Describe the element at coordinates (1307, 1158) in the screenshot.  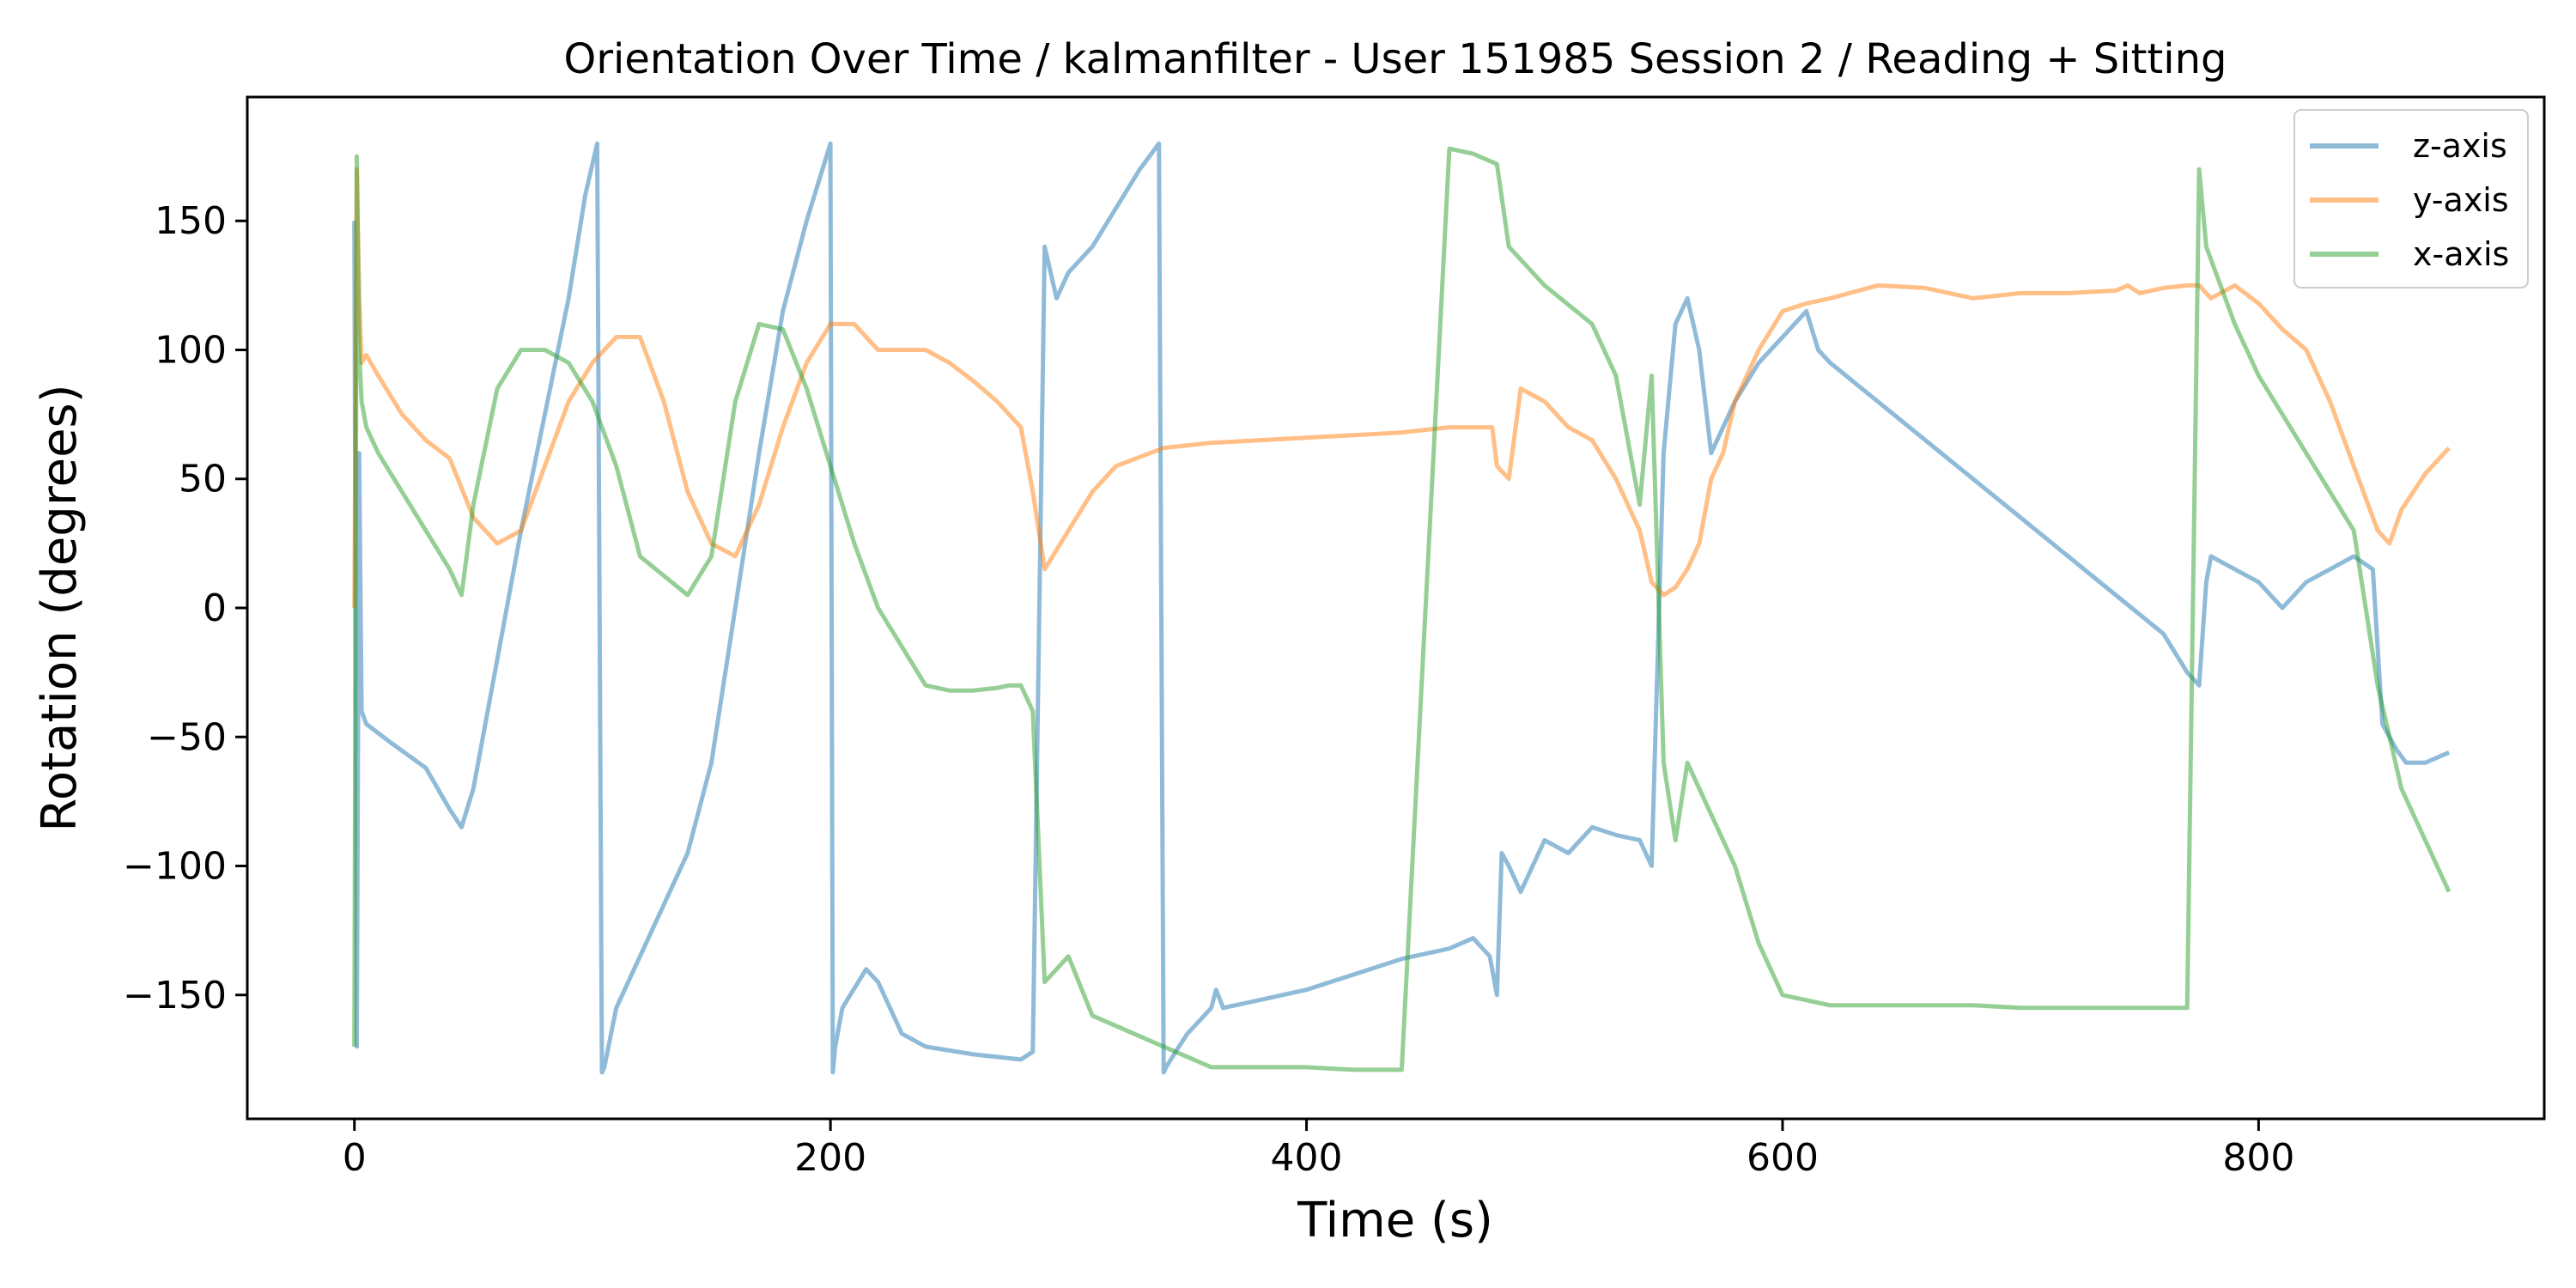
I see `x-tick-label: 400` at that location.